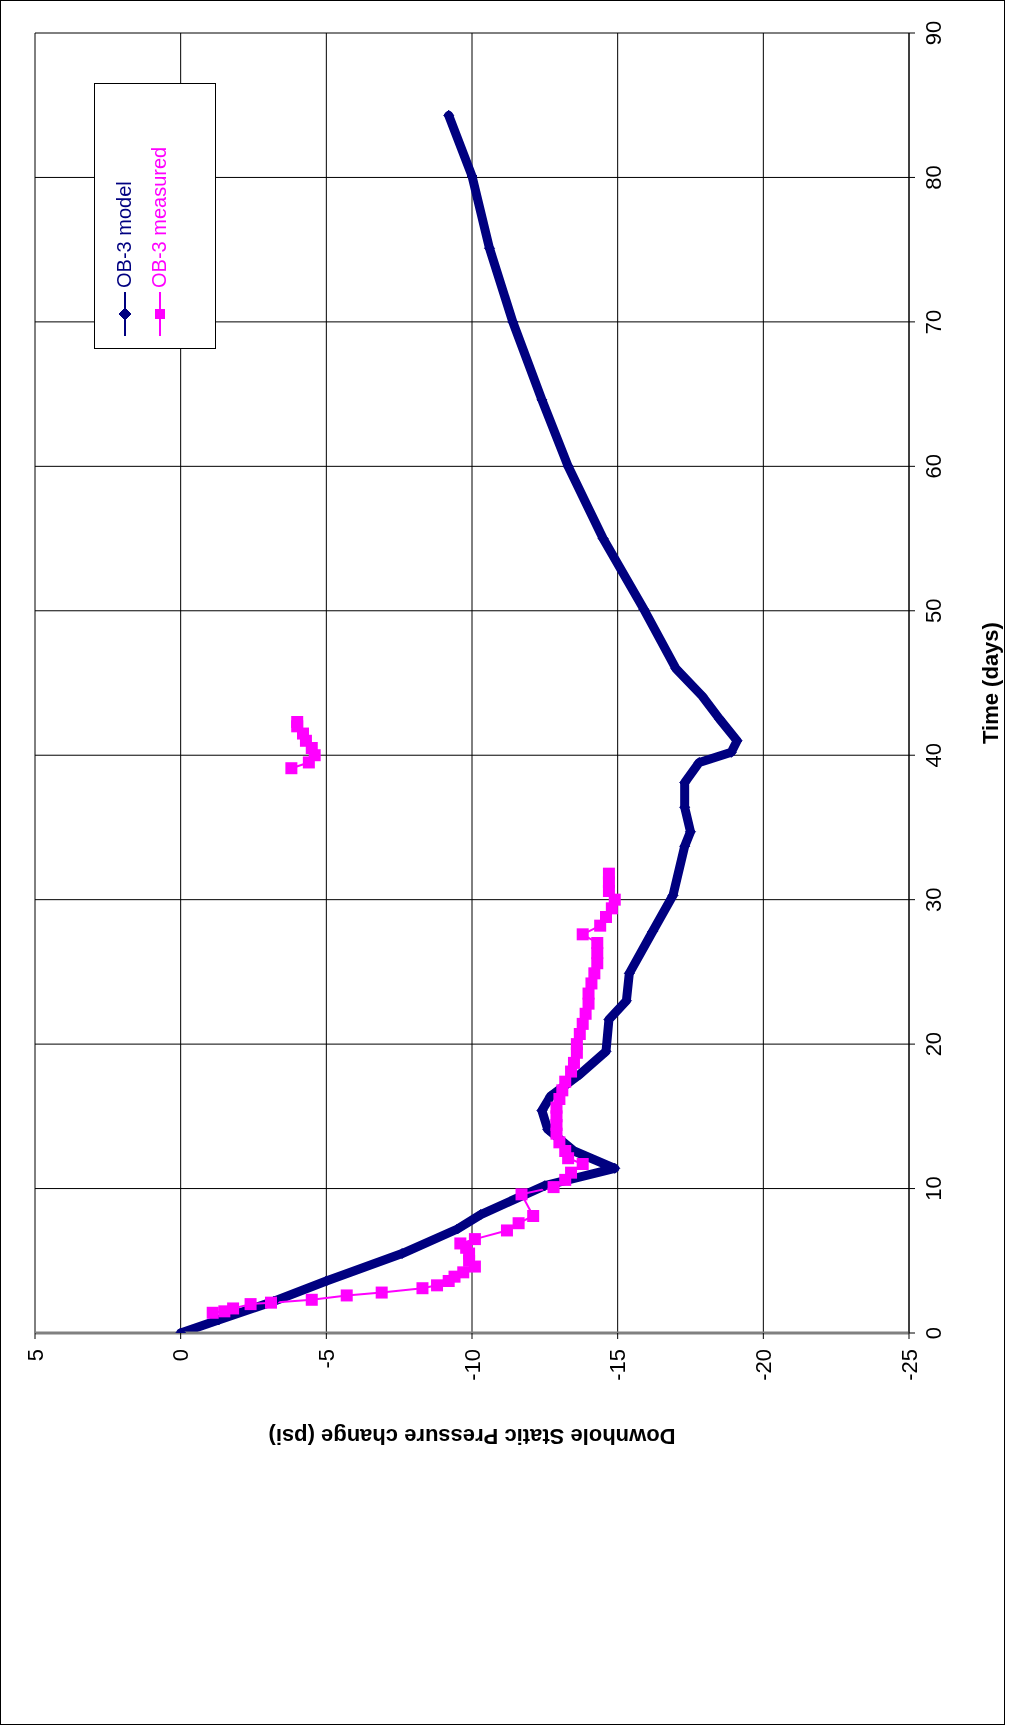 This screenshot has width=1012, height=1733. I want to click on y-tick-label: 60, so click(933, 466).